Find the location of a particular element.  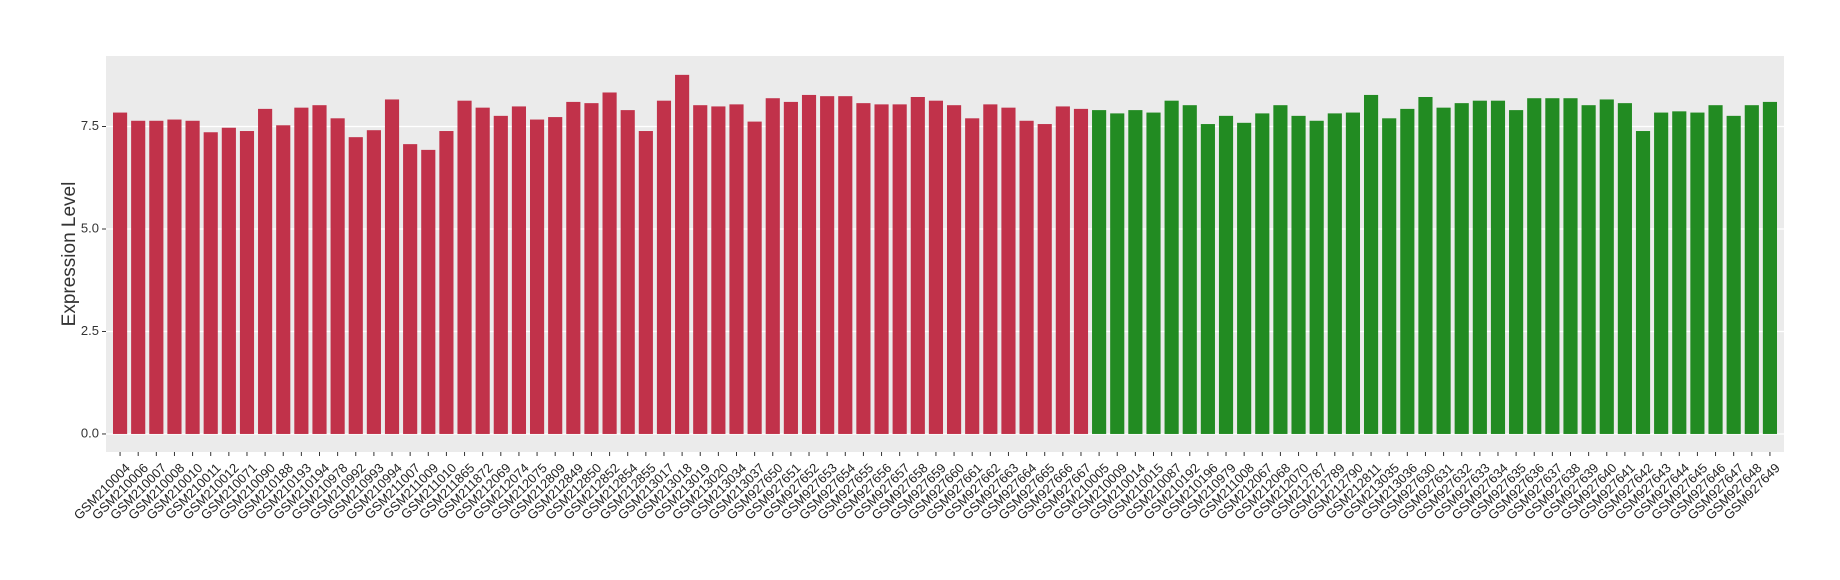

y-axis-label: Expression Level is located at coordinates (69, 254).